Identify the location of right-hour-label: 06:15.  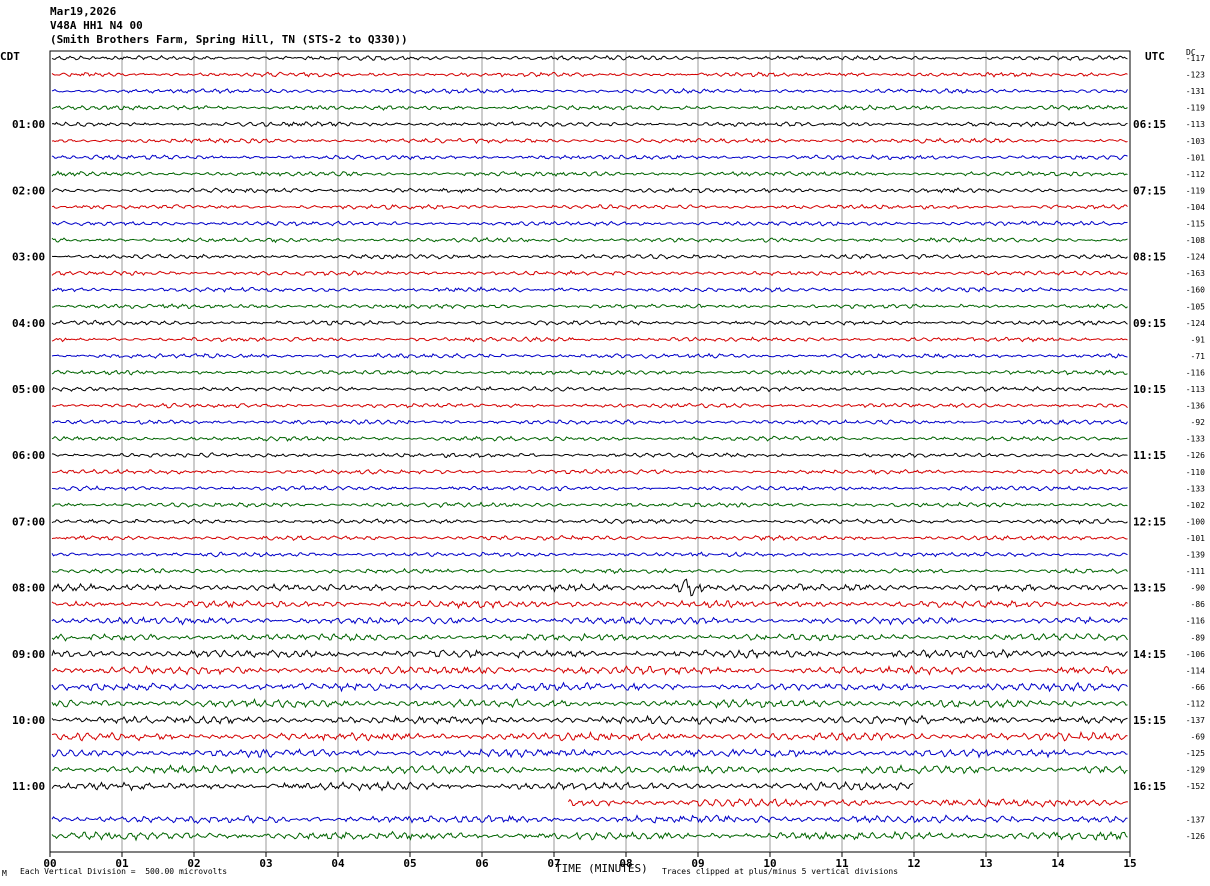
(1149, 124).